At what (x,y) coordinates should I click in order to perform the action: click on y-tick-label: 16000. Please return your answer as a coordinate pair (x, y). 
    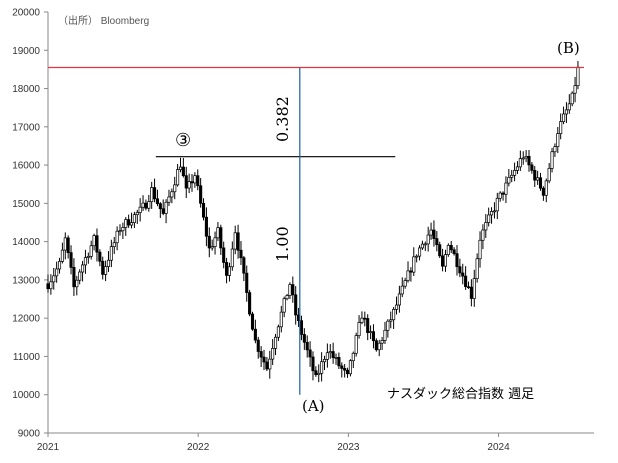
    Looking at the image, I should click on (26, 166).